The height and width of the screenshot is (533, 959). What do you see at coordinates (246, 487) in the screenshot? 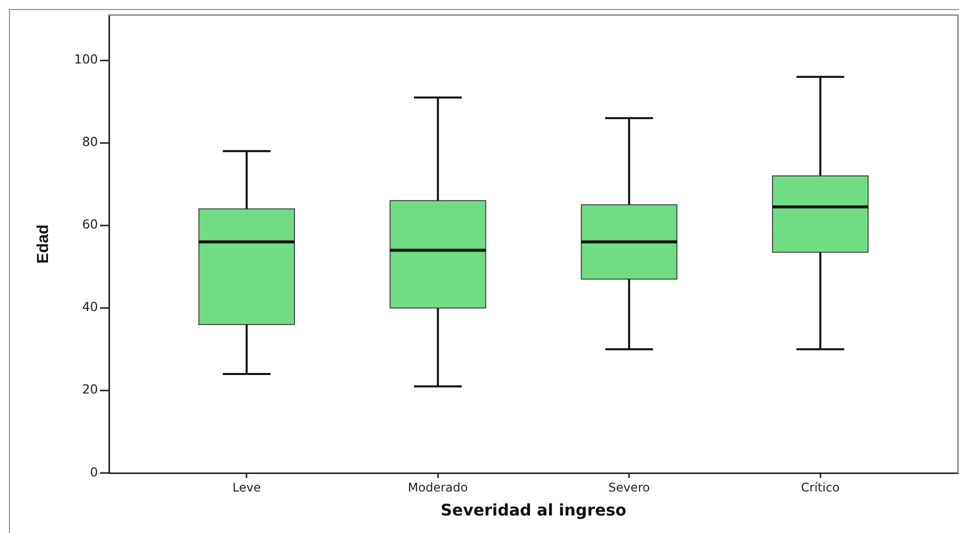
I see `x-tick-label: Leve` at bounding box center [246, 487].